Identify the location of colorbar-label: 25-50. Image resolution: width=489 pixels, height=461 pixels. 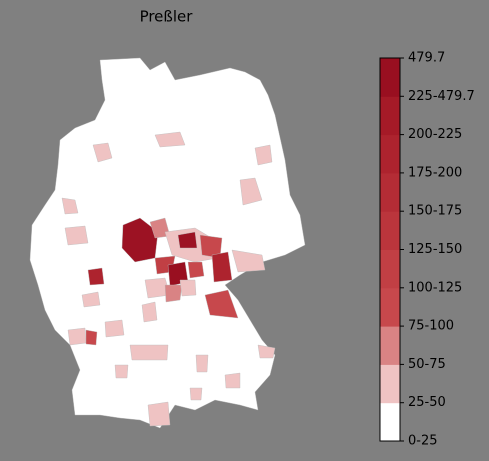
(427, 402).